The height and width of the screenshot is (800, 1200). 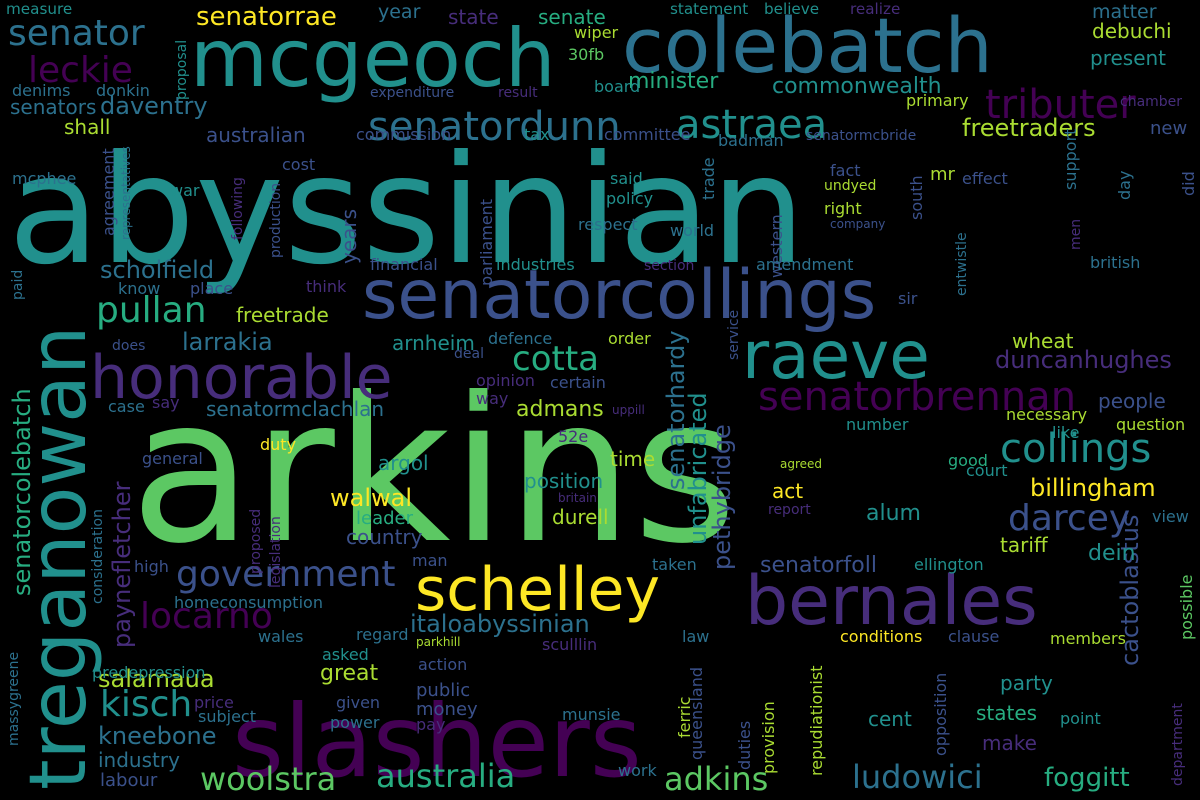 What do you see at coordinates (1132, 31) in the screenshot?
I see `word: debuchi` at bounding box center [1132, 31].